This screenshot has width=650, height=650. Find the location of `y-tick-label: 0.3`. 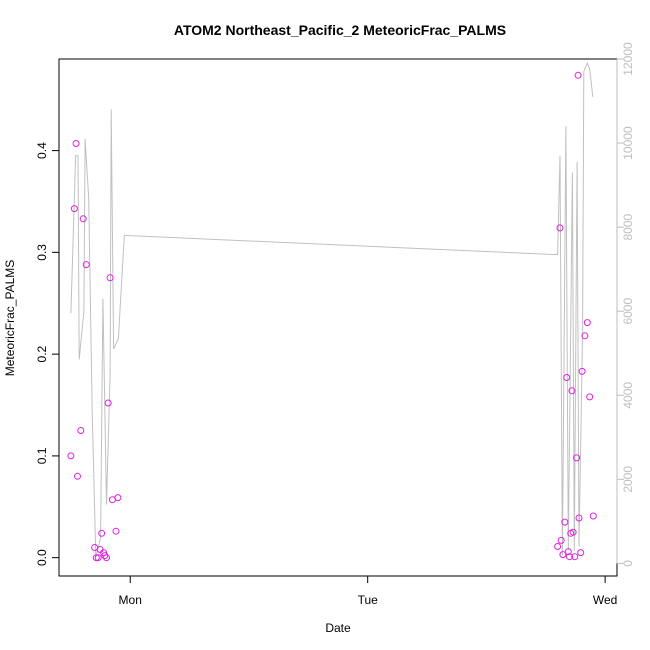

y-tick-label: 0.3 is located at coordinates (42, 252).